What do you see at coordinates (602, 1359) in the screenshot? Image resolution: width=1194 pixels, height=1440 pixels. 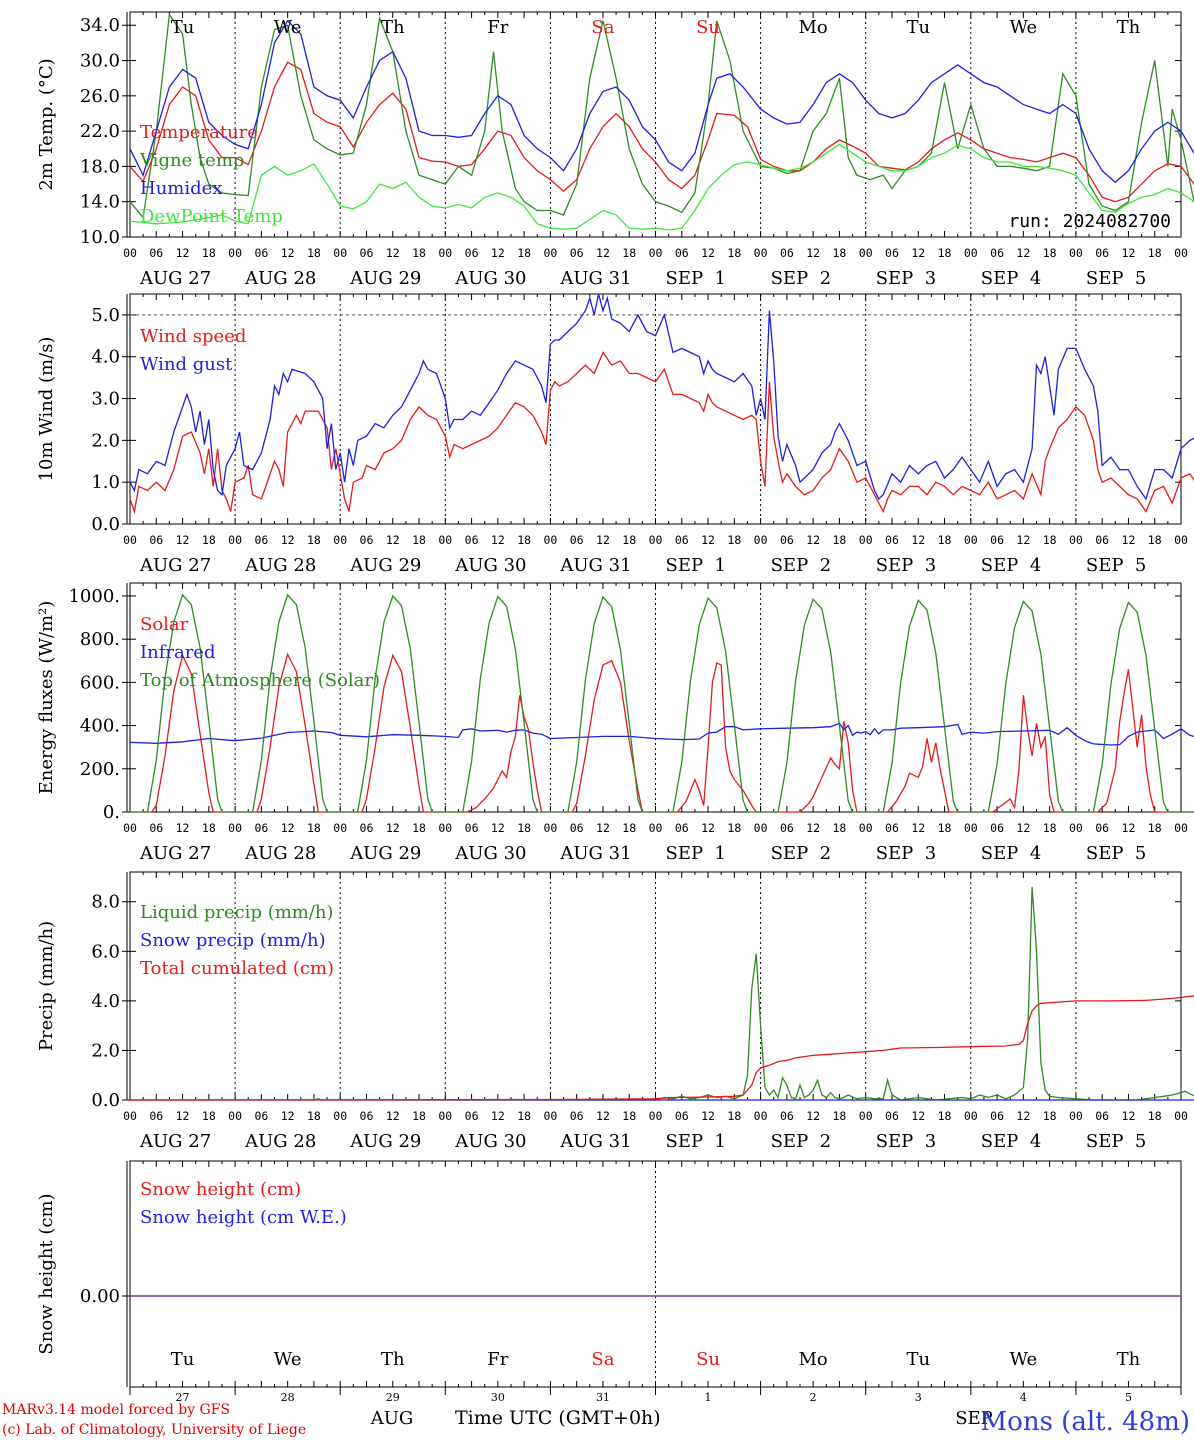 I see `day-name: Sa` at bounding box center [602, 1359].